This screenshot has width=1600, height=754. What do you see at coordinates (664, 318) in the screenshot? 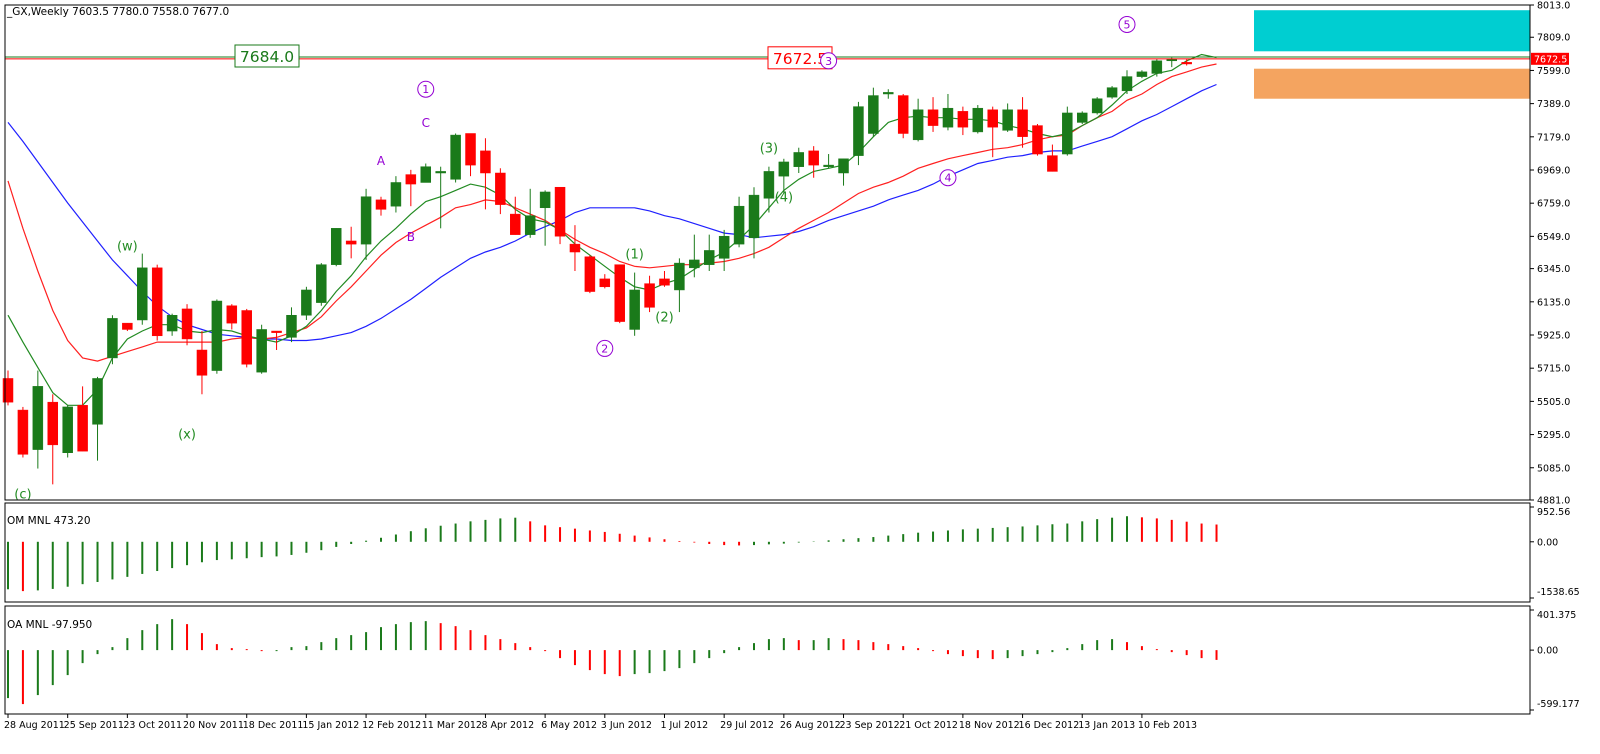
I see `wave-label-(2): (2)` at bounding box center [664, 318].